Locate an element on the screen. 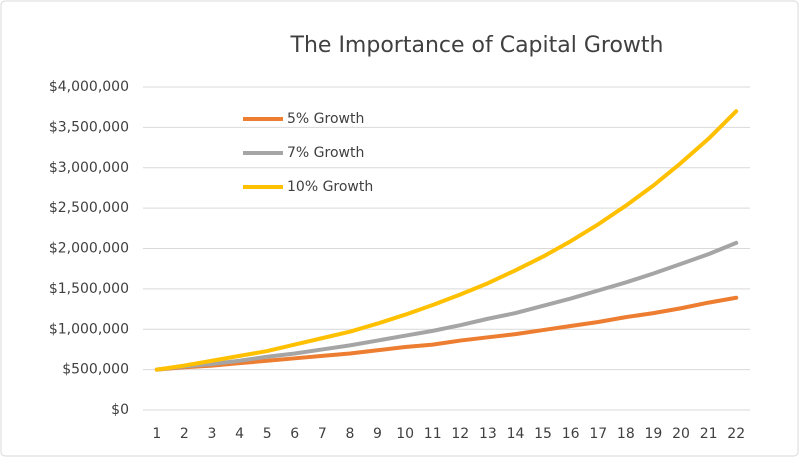 This screenshot has width=800, height=465. legend-label: 5% Growth is located at coordinates (325, 119).